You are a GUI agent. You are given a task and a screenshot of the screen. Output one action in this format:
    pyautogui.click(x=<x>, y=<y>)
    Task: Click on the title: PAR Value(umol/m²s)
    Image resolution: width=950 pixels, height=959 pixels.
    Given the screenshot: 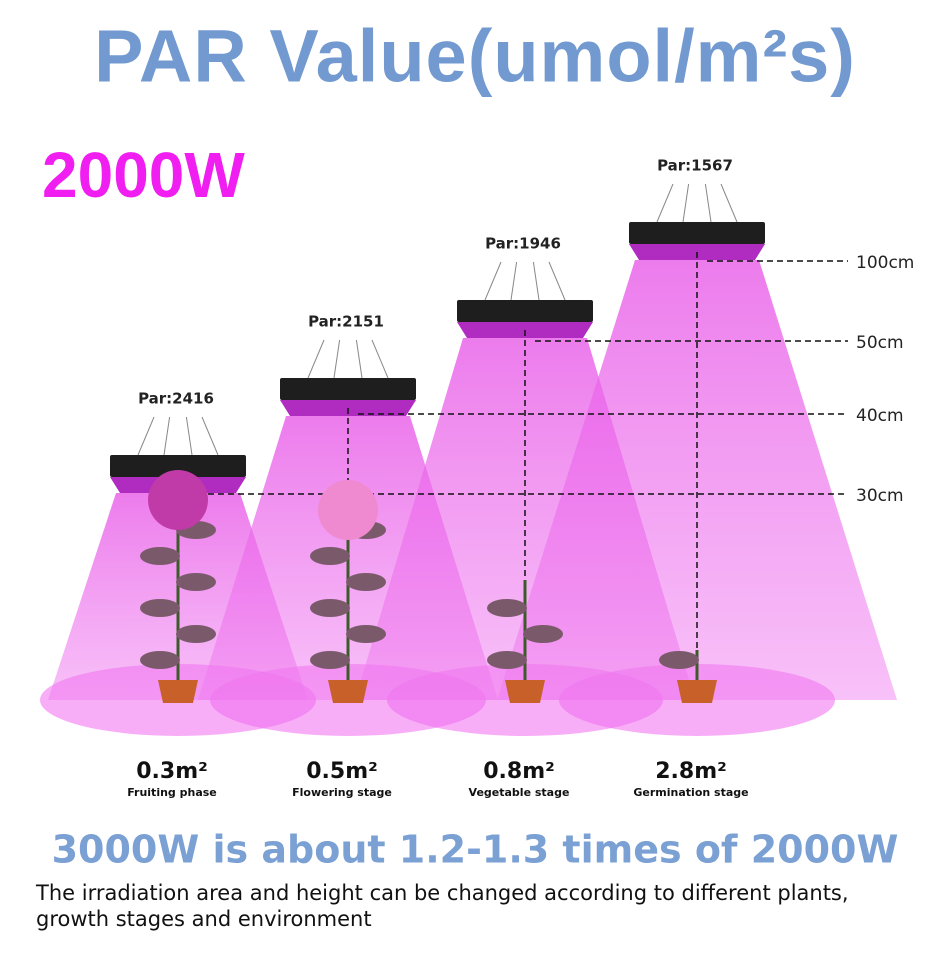 What is the action you would take?
    pyautogui.click(x=475, y=56)
    